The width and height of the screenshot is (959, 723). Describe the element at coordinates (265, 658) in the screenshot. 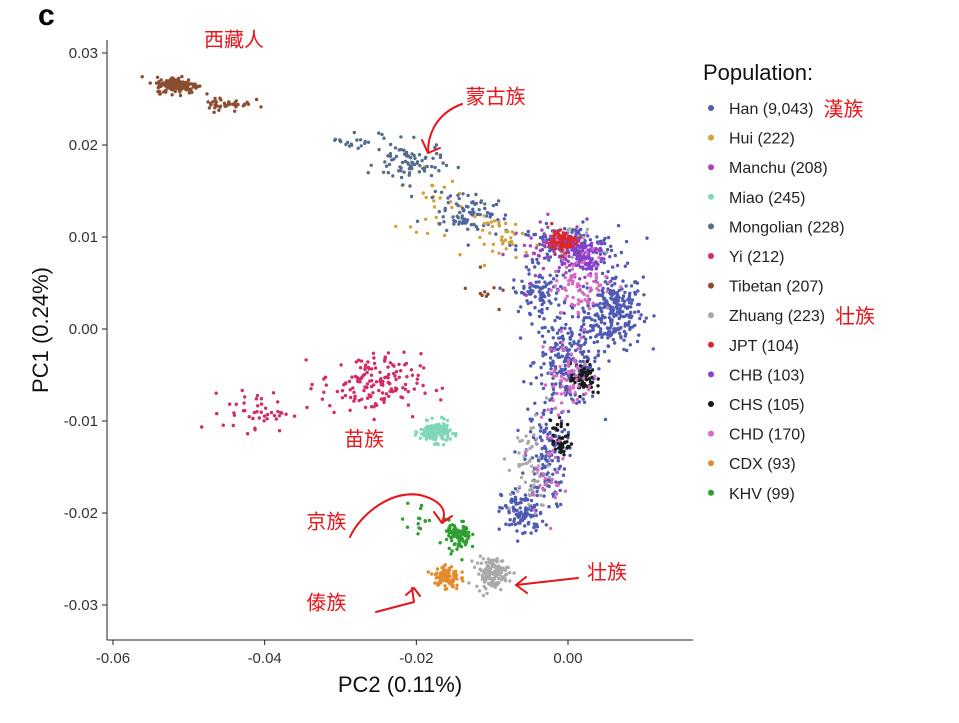

I see `x-tick-label: -0.04` at that location.